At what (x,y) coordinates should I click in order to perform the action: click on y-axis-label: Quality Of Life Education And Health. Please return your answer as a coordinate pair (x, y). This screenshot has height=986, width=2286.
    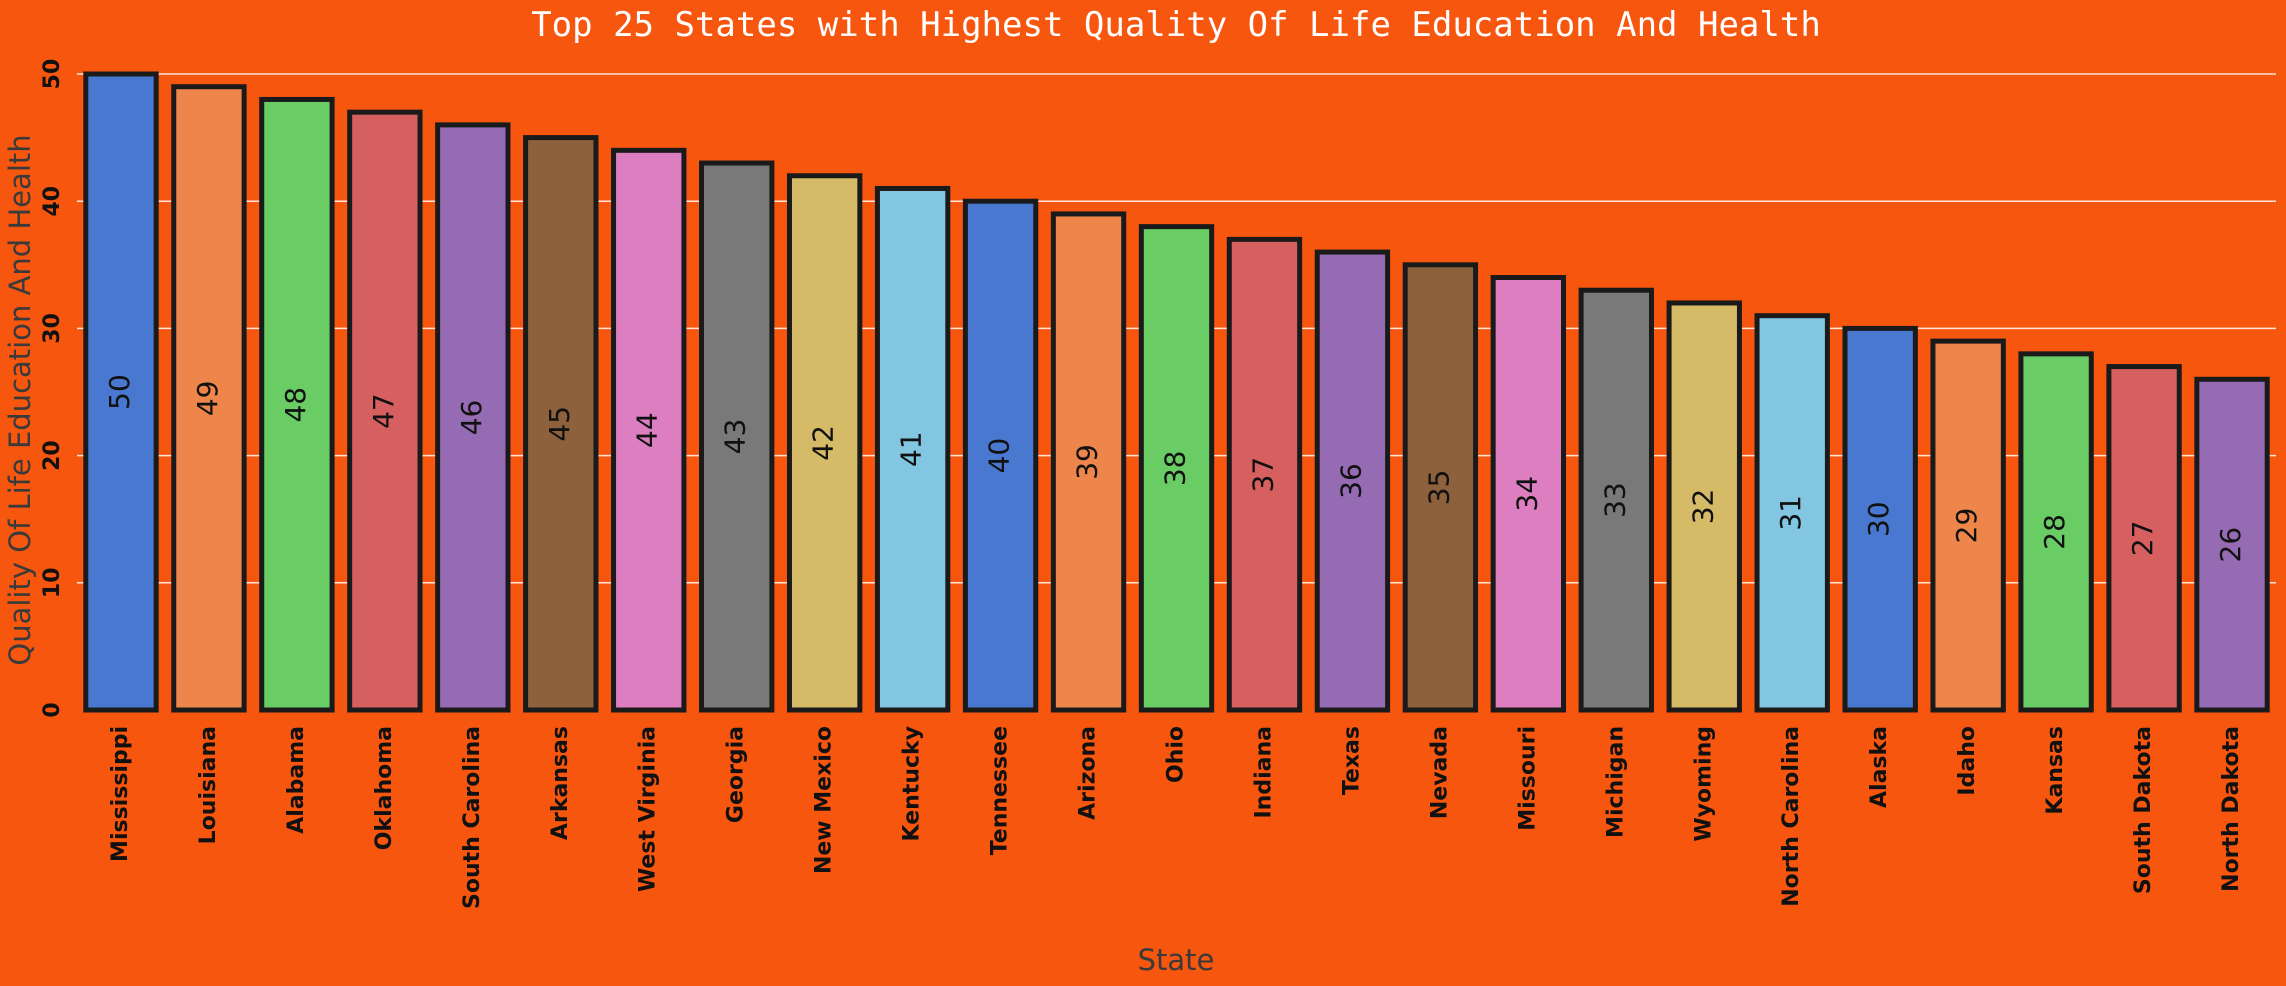
    Looking at the image, I should click on (20, 399).